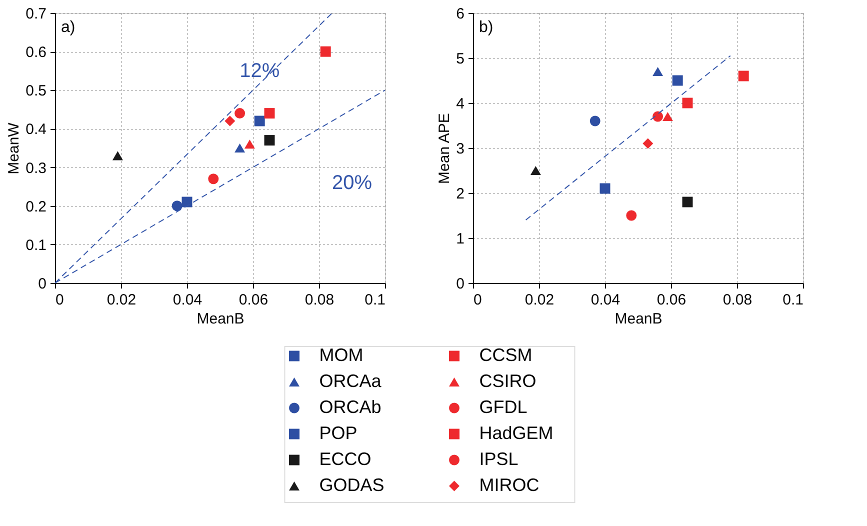 This screenshot has width=867, height=526. What do you see at coordinates (460, 194) in the screenshot?
I see `y-tick-label: 2` at bounding box center [460, 194].